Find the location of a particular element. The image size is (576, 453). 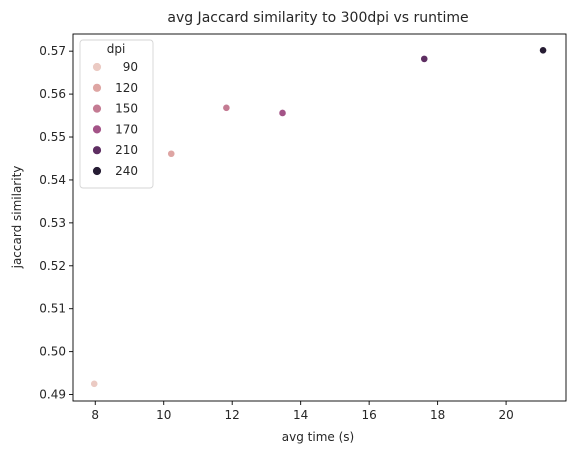

y-tick-label: 0.51 is located at coordinates (52, 309).